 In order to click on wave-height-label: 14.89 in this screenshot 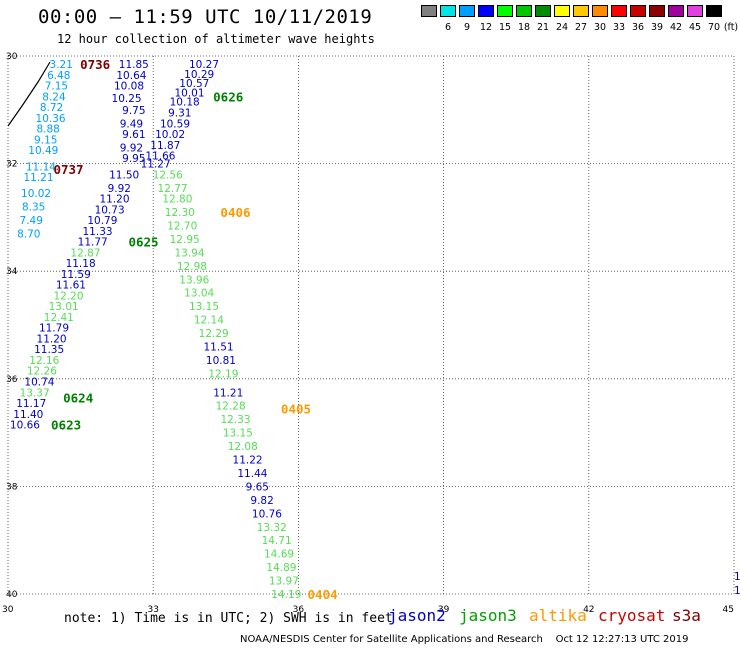, I will do `click(281, 568)`.